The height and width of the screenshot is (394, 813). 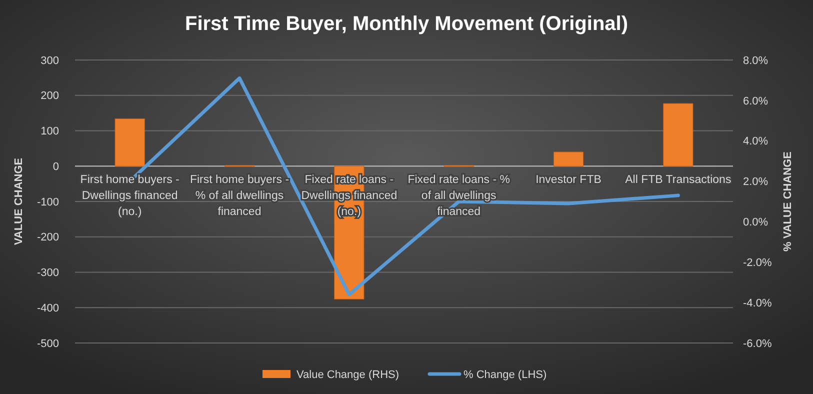 What do you see at coordinates (755, 142) in the screenshot?
I see `y2-tick-label: 4.0%` at bounding box center [755, 142].